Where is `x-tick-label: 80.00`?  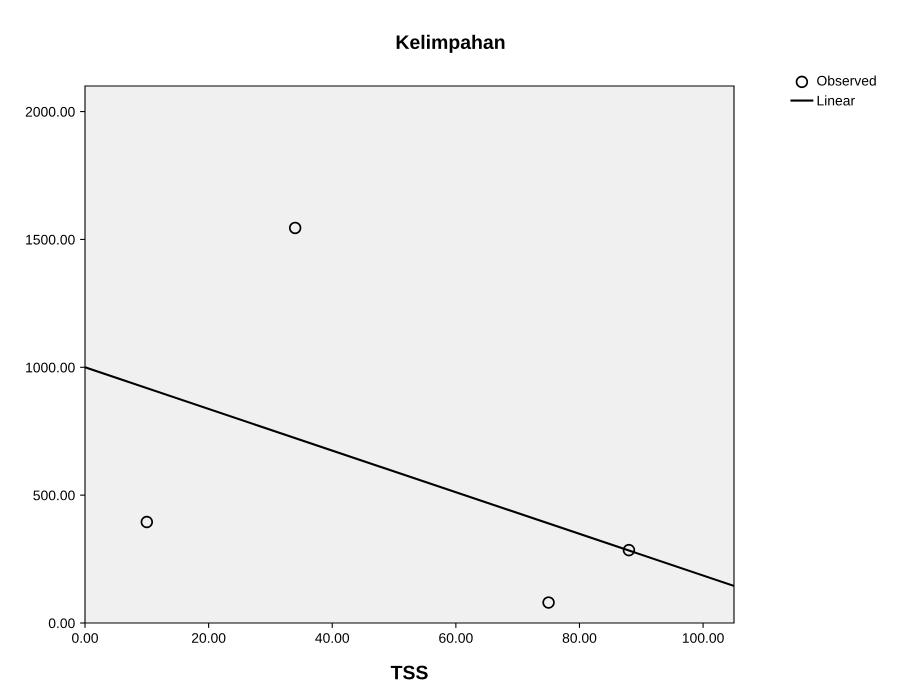
x-tick-label: 80.00 is located at coordinates (579, 638).